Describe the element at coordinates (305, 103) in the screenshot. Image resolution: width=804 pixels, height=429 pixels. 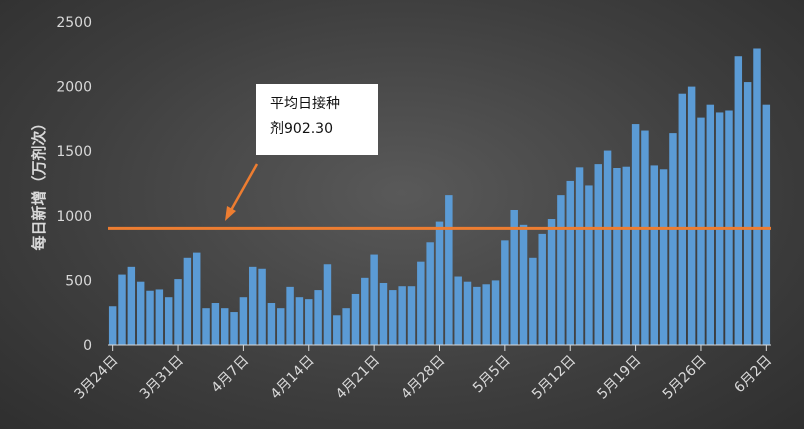
I see `annotation-label-line1: 平均日接种` at that location.